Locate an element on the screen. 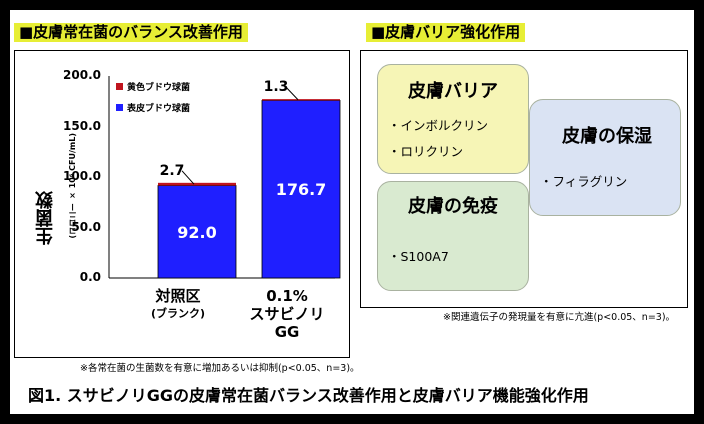 This screenshot has width=704, height=424. figure-caption: 図1. スサビノリGGの皮膚常在菌バランス改善作用と皮膚バリア機能強化作用 is located at coordinates (308, 395).